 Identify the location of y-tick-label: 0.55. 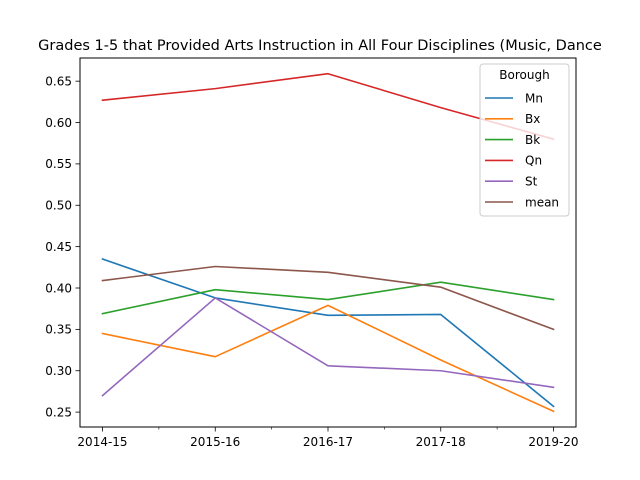
(58, 164).